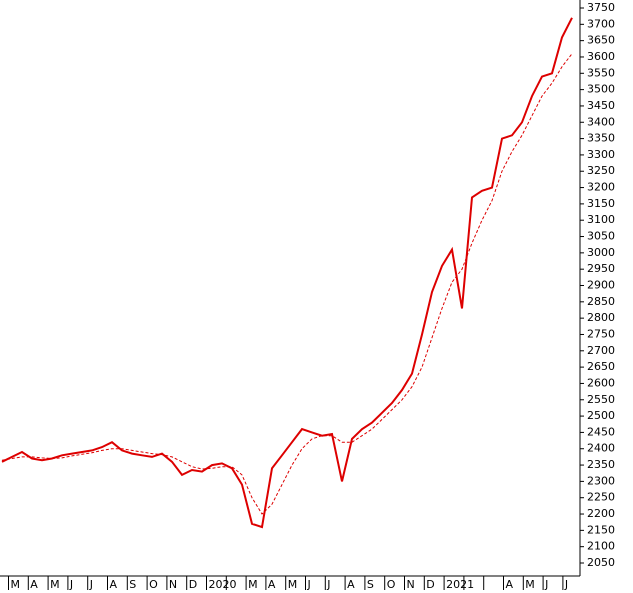 The image size is (633, 593). Describe the element at coordinates (601, 464) in the screenshot. I see `y-tick-label: 2350` at that location.